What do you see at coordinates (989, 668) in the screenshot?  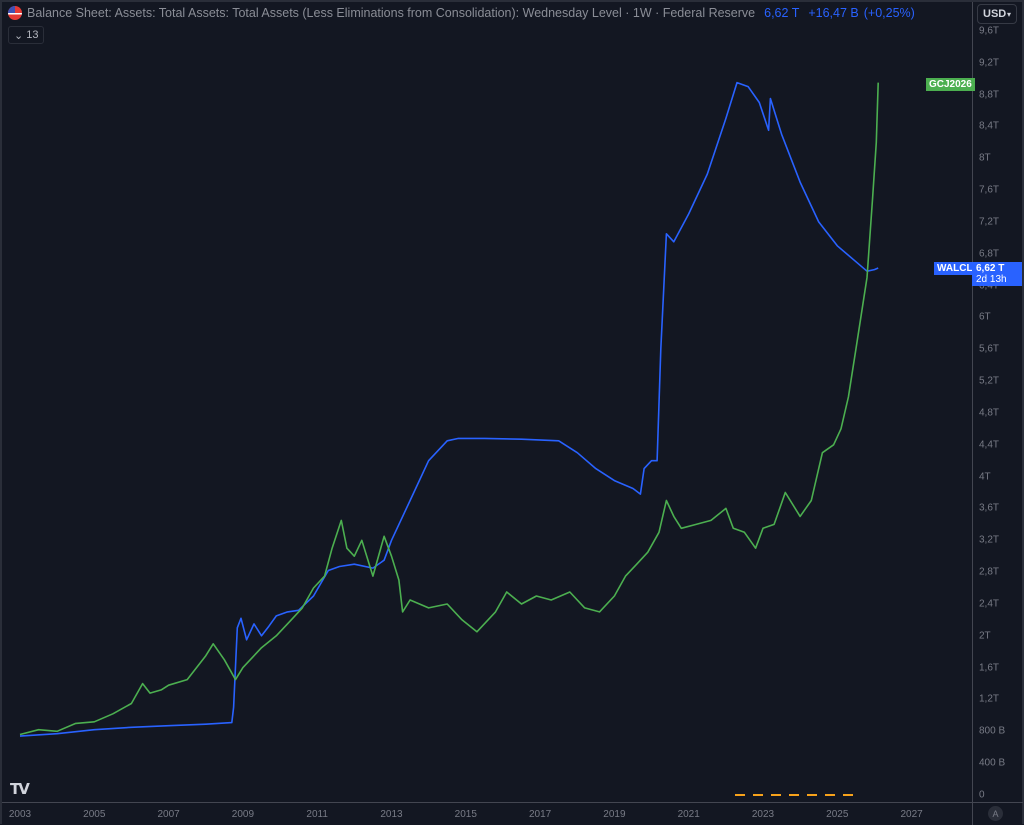 I see `price-tick: 1,6T` at bounding box center [989, 668].